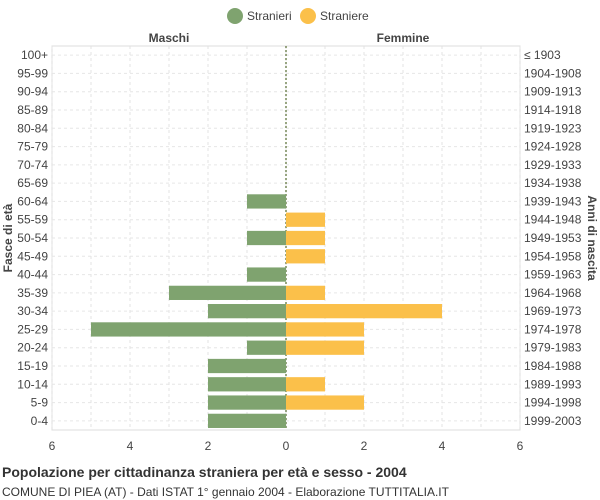  I want to click on age-group-label: 10-14, so click(32, 384).